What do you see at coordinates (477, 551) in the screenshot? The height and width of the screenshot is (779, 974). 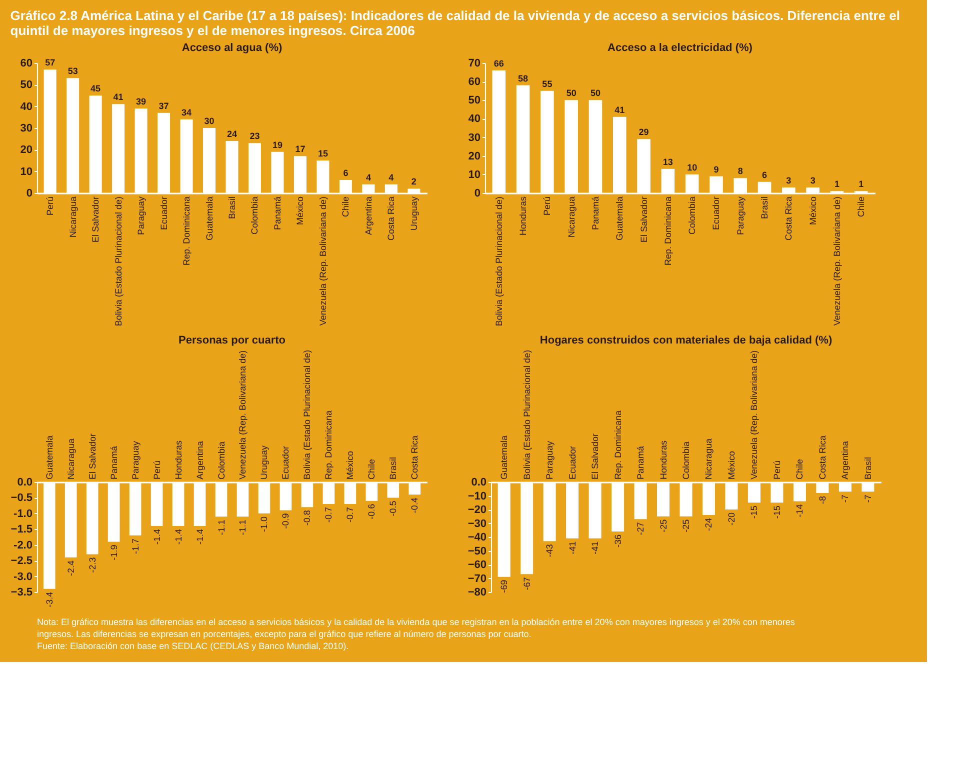 I see `y-tick-label: −50` at bounding box center [477, 551].